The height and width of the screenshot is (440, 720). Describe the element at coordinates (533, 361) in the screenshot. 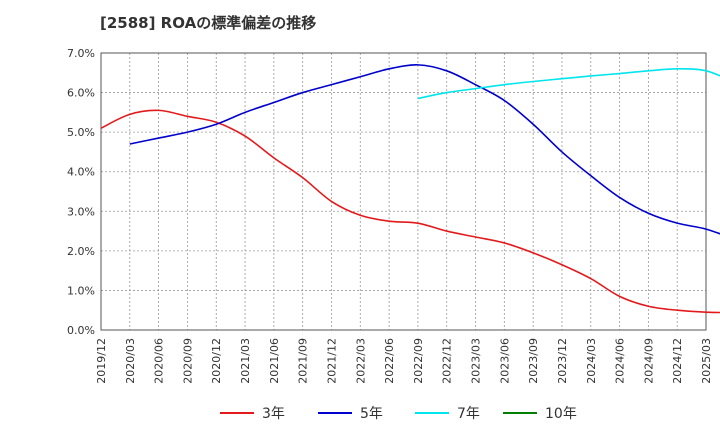

I see `x-tick-label: 2023/09` at that location.